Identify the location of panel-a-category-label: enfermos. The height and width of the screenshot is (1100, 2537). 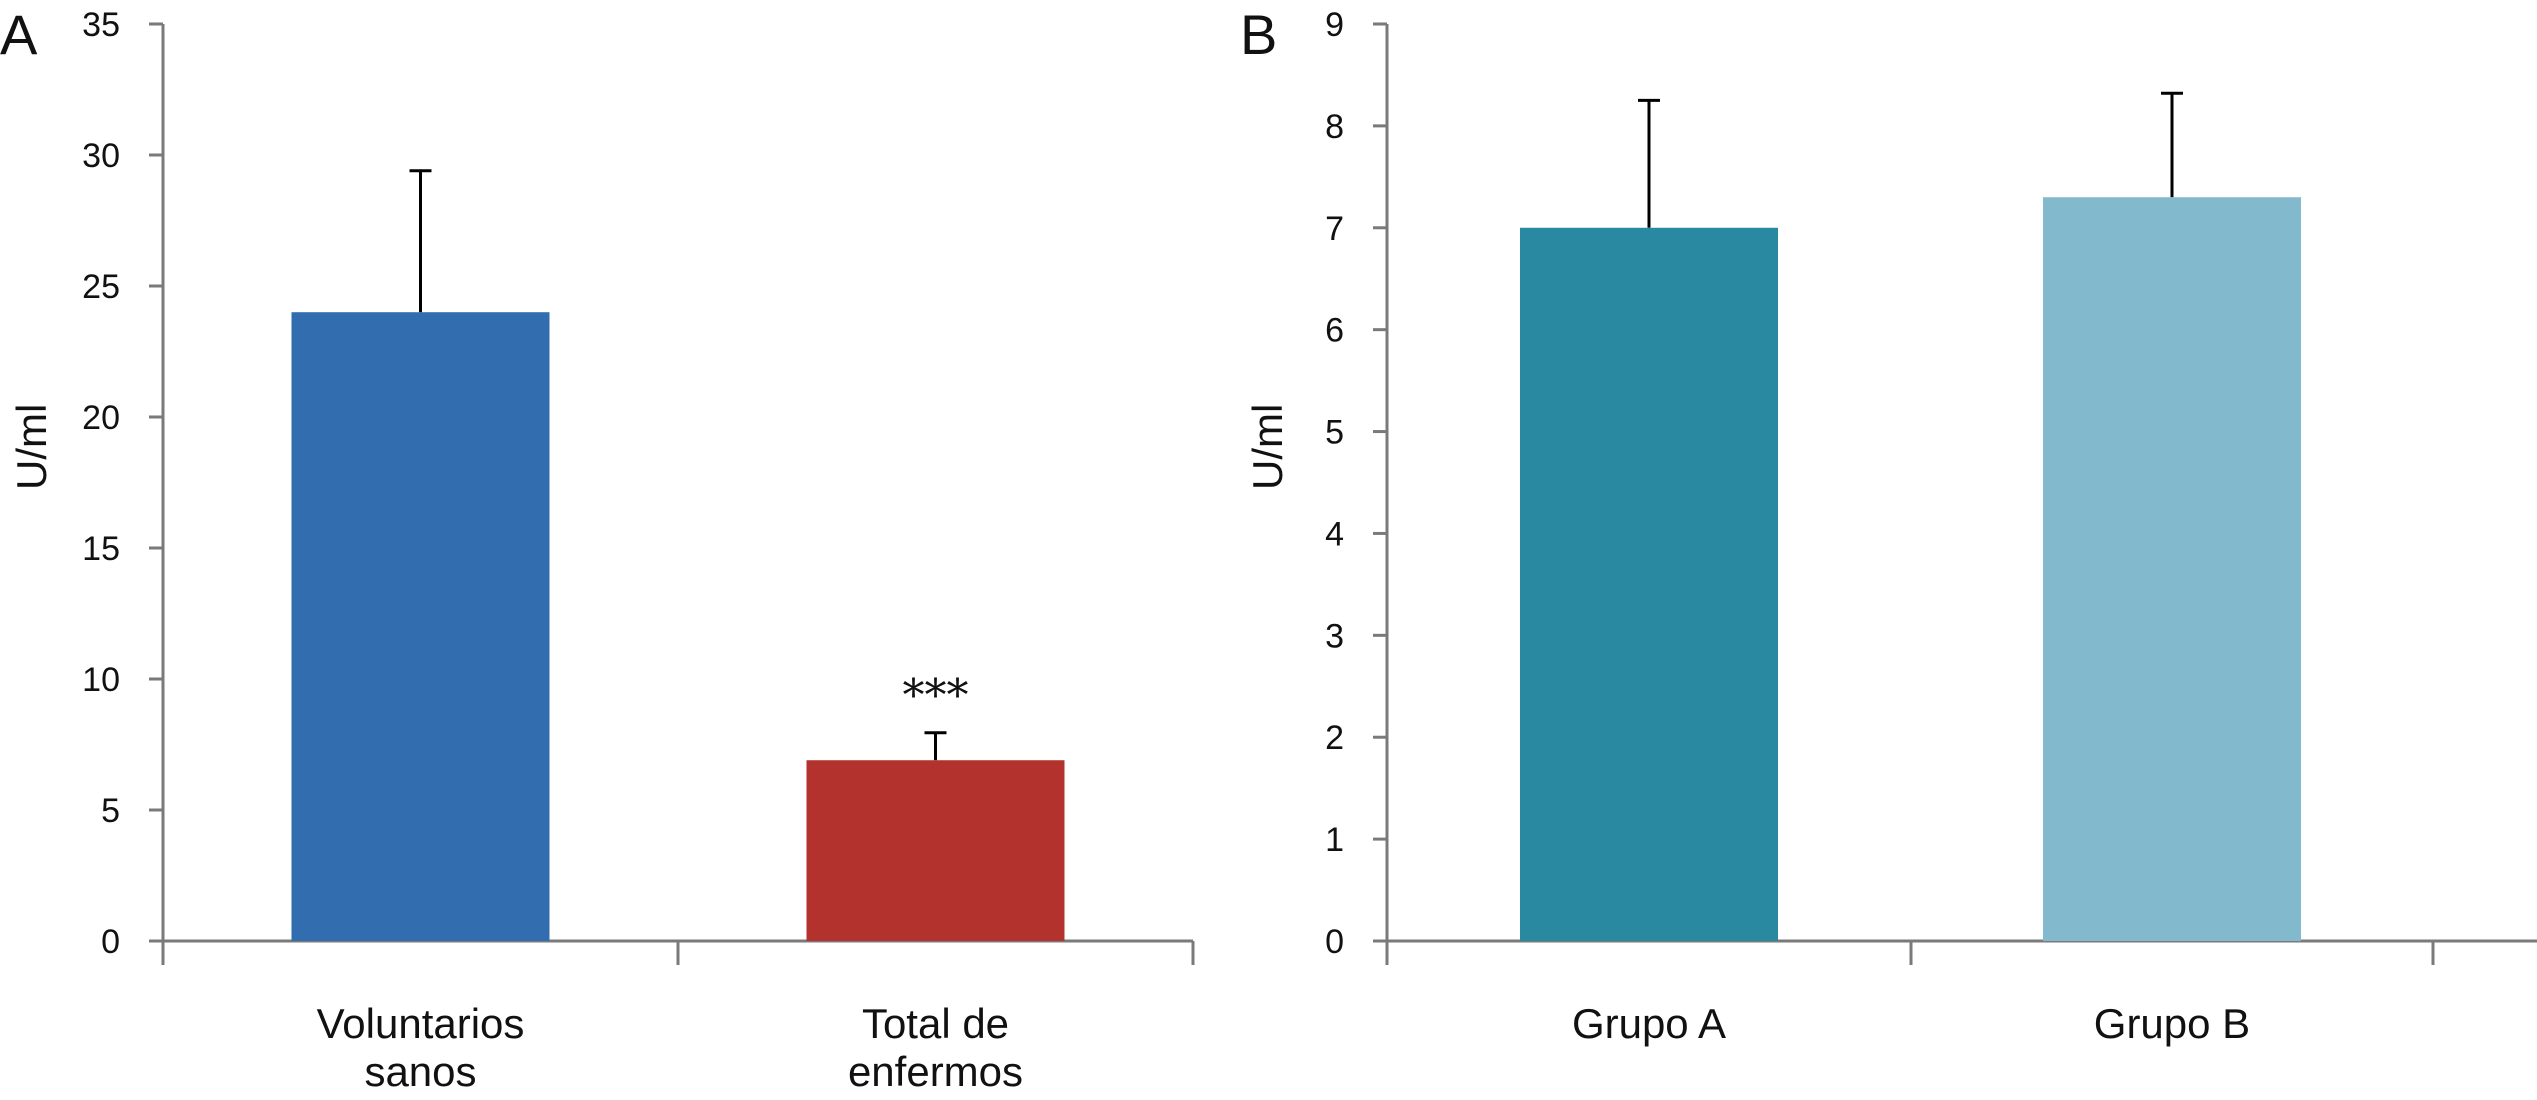
(935, 1071).